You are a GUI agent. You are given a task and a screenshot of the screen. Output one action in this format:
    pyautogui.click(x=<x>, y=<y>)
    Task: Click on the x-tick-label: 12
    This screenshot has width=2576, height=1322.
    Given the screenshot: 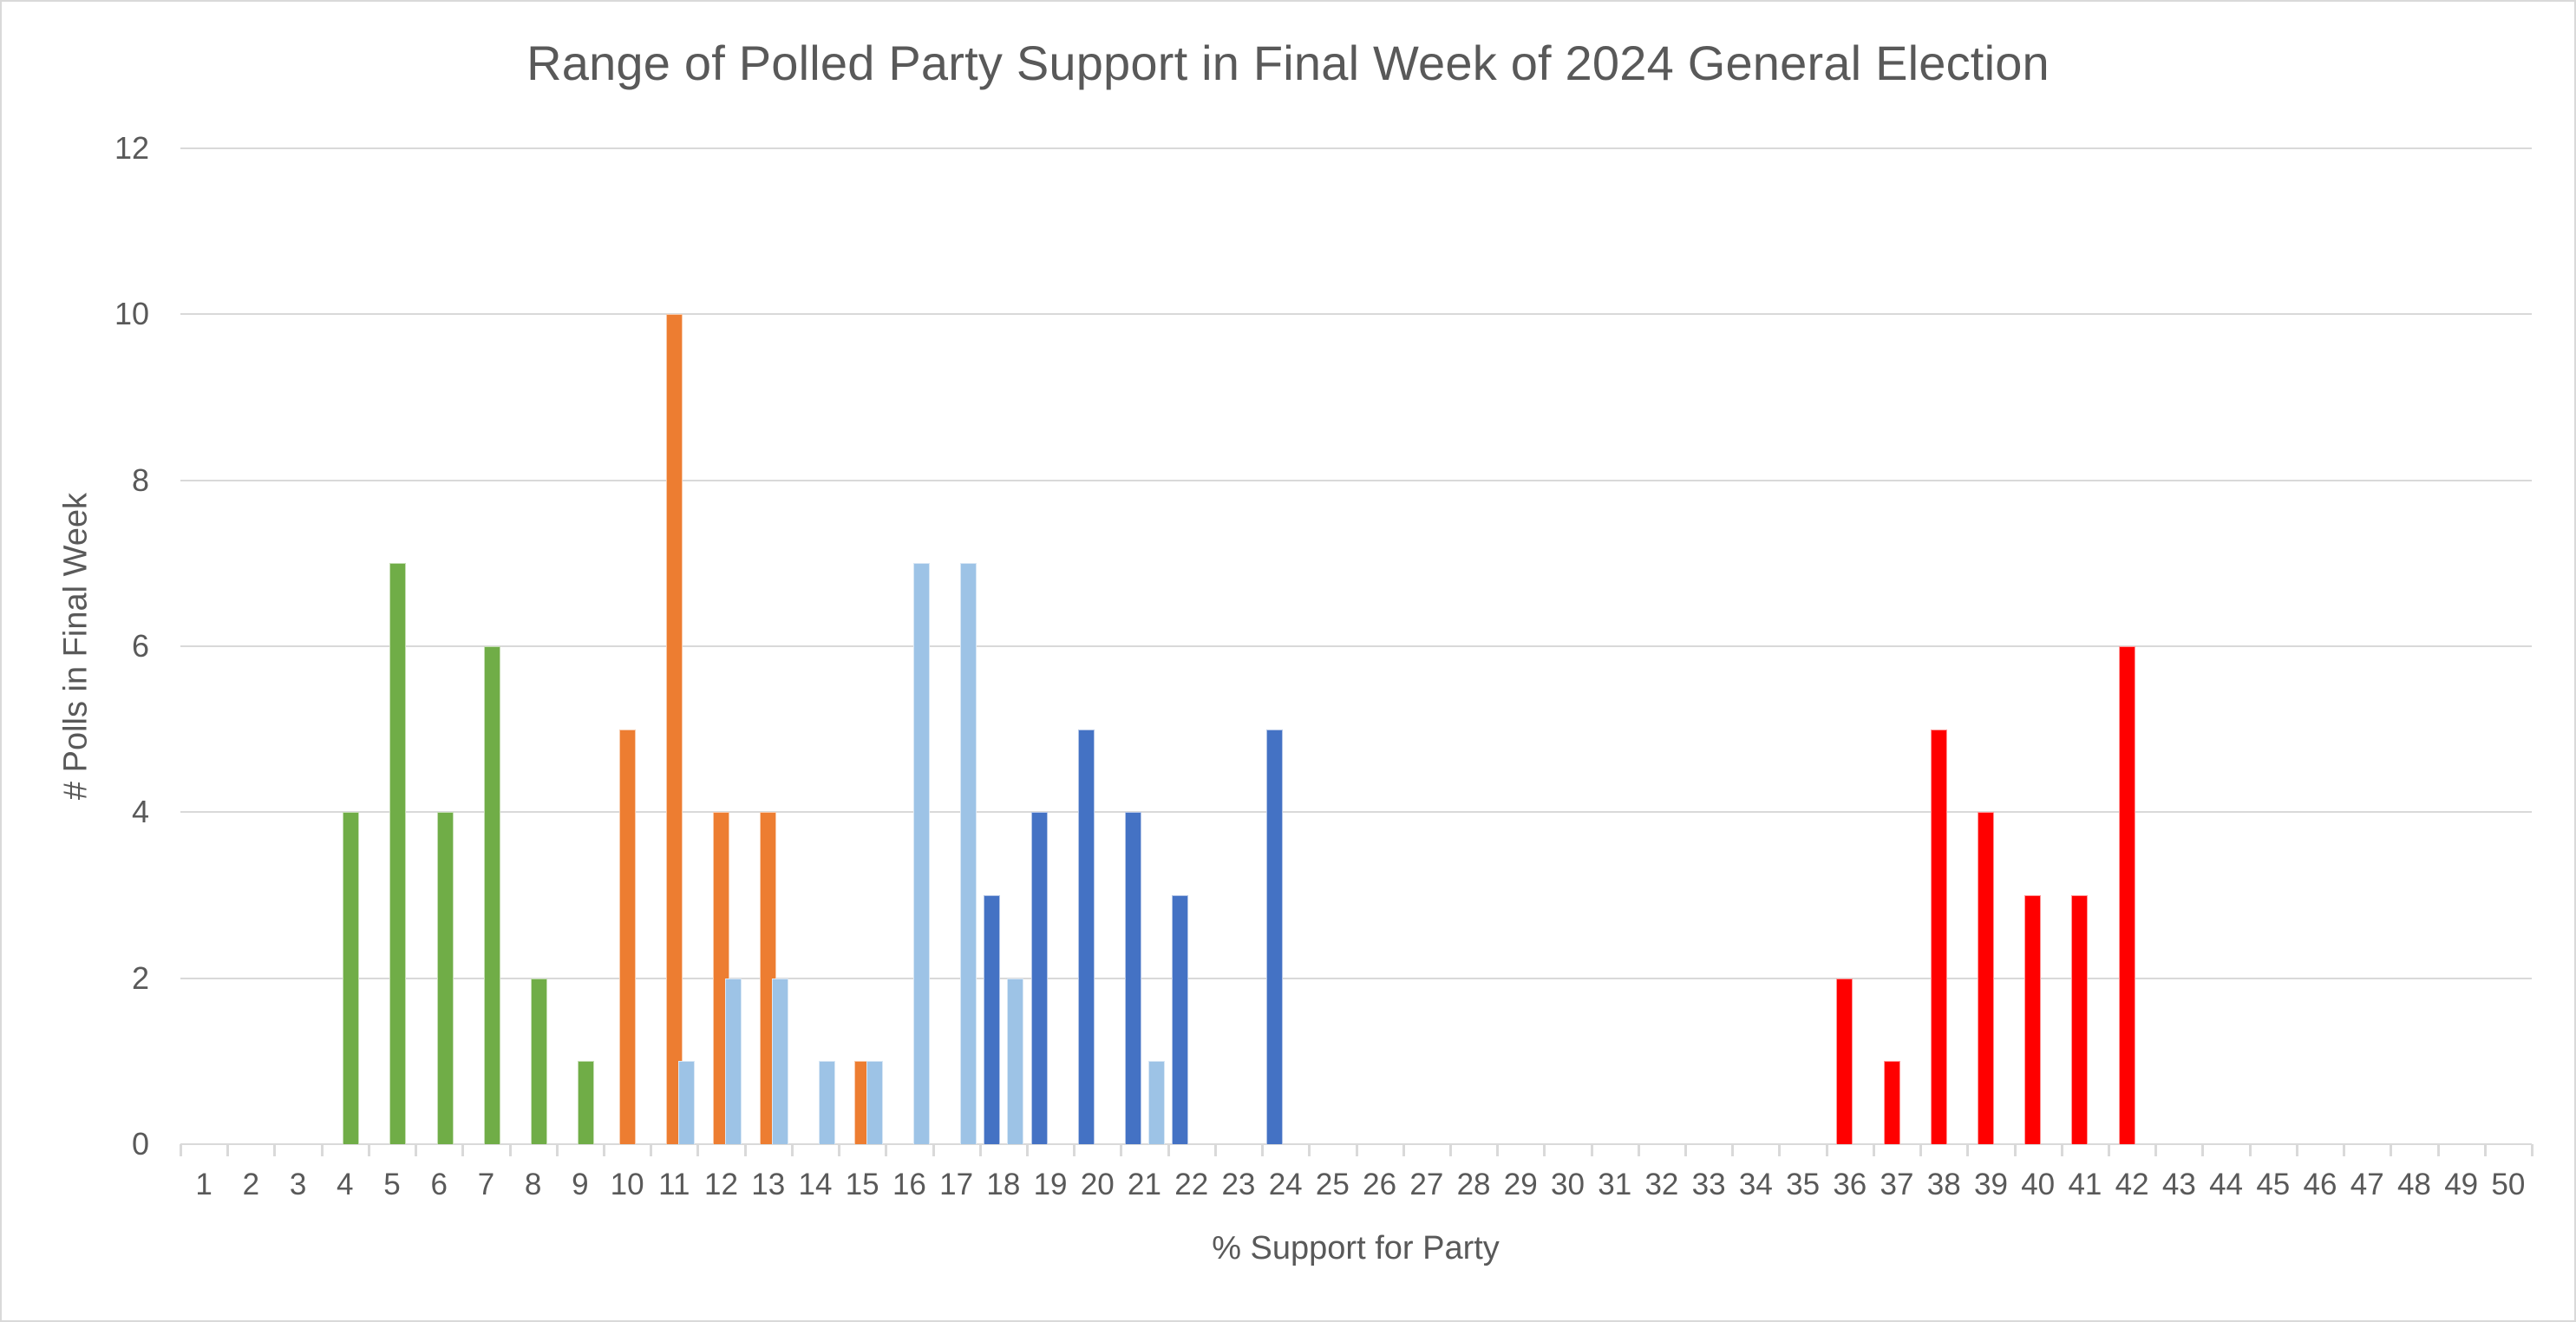 What is the action you would take?
    pyautogui.click(x=721, y=1184)
    